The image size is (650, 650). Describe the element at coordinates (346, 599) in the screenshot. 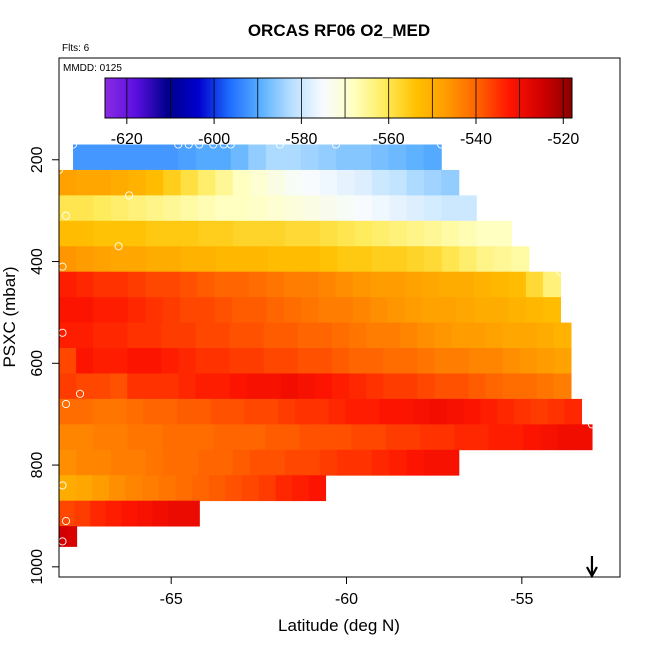

I see `x-tick-label: -60` at that location.